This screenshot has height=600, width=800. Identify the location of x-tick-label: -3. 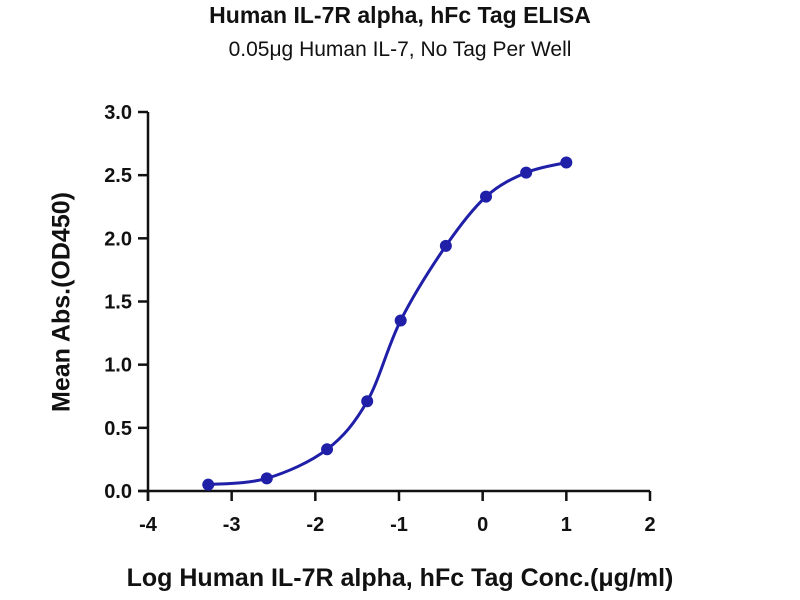
(232, 525).